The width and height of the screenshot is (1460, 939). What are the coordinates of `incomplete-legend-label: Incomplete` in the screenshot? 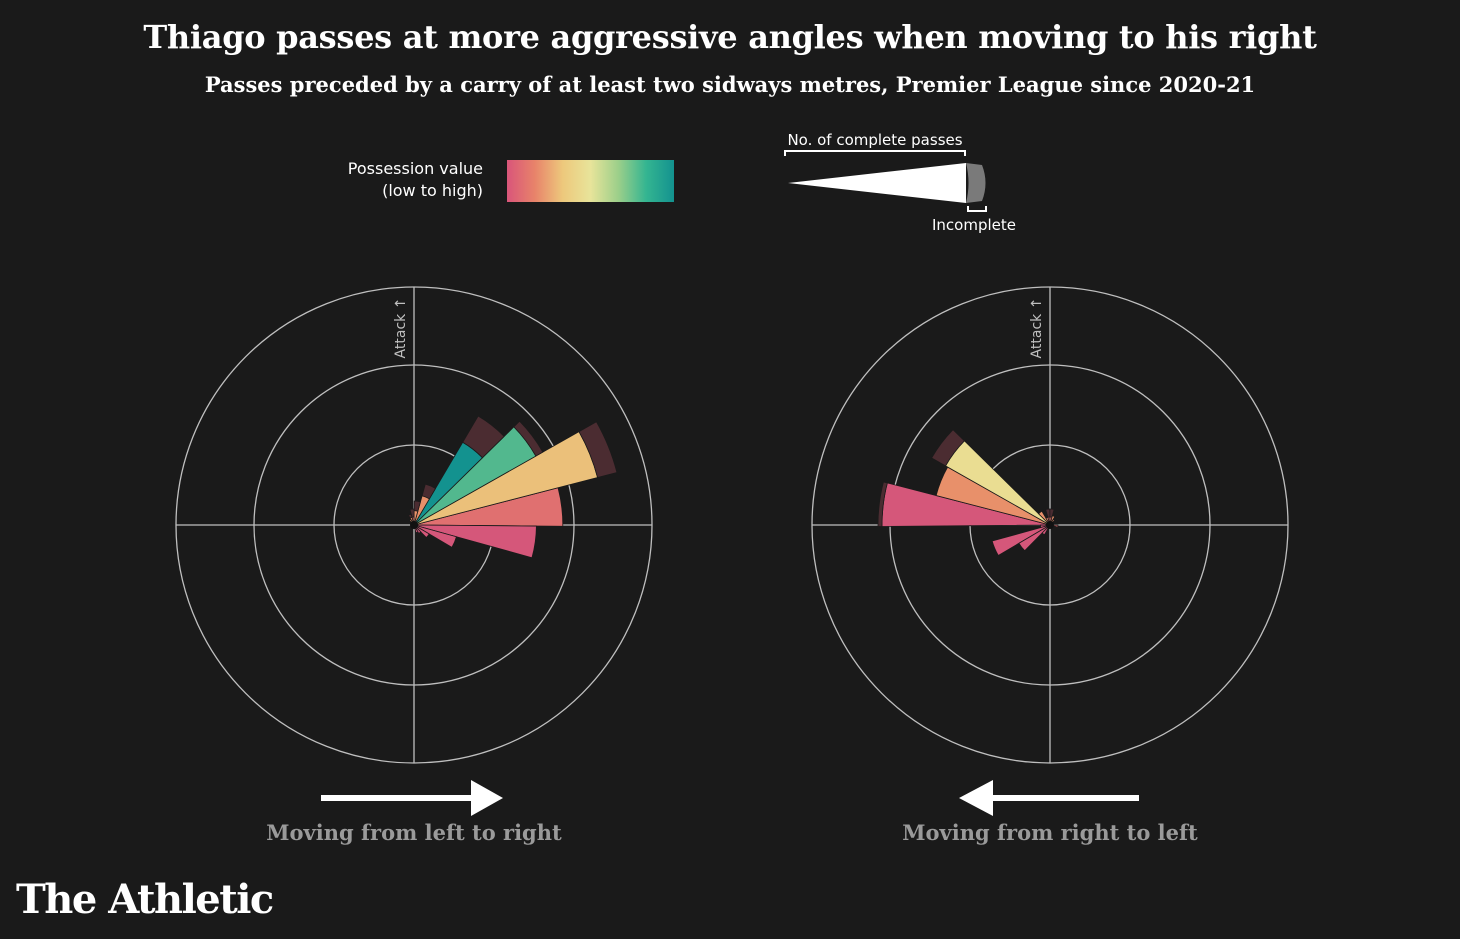 It's located at (974, 225).